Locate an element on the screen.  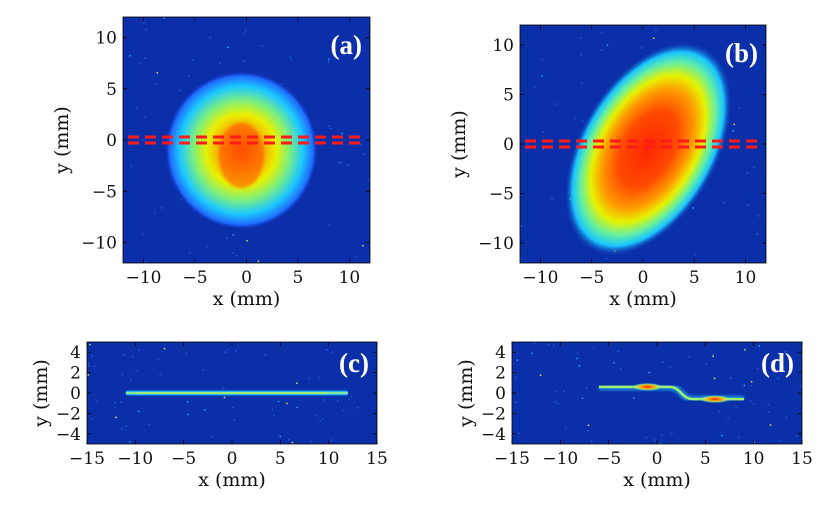
panel-label: (a) is located at coordinates (346, 45).